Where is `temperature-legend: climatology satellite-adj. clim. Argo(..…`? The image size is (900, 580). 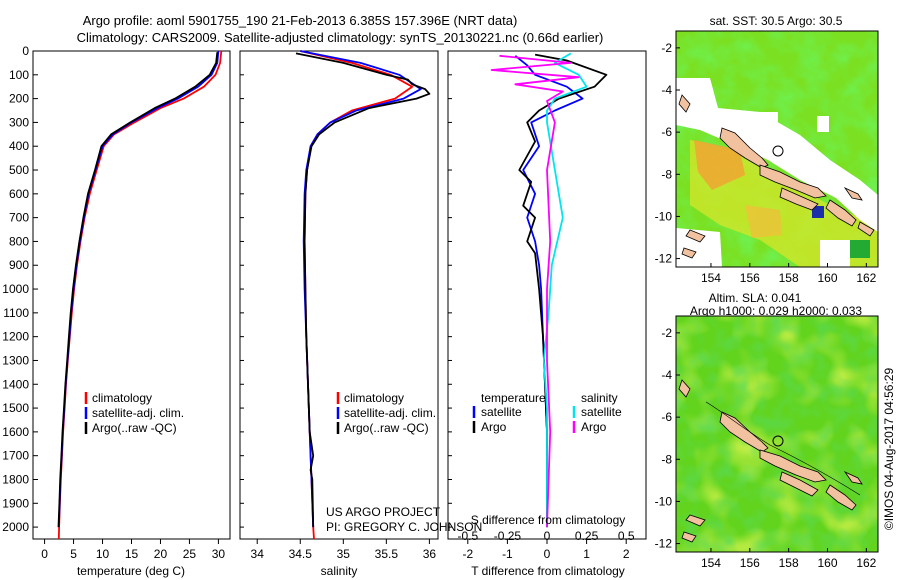 temperature-legend: climatology satellite-adj. clim. Argo(..… is located at coordinates (134, 413).